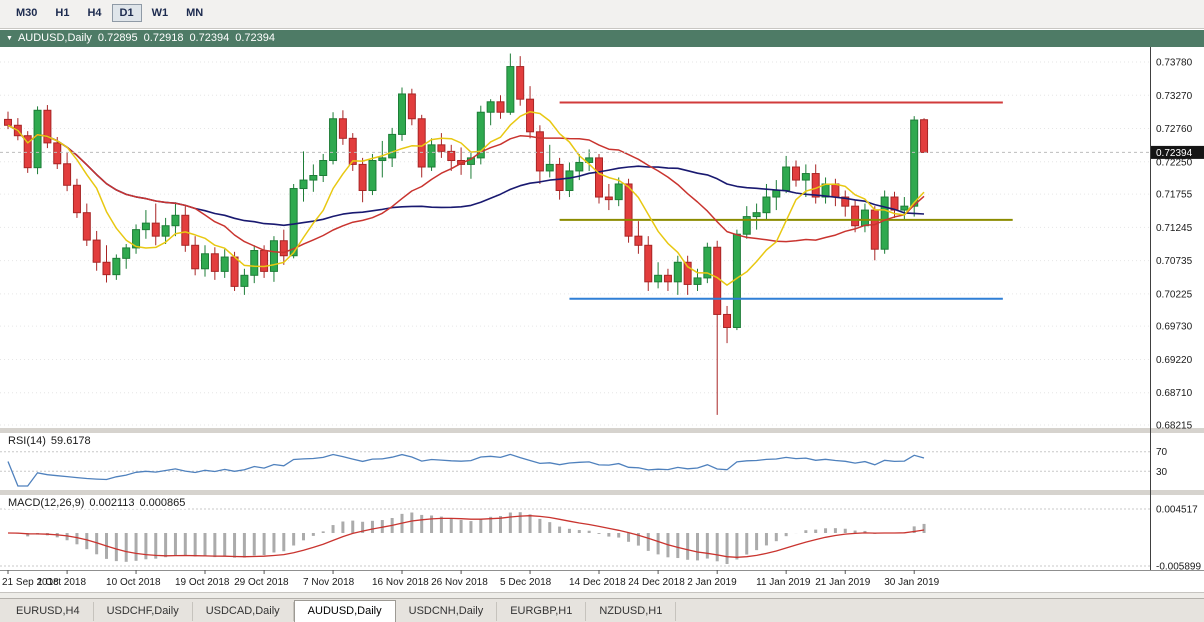 This screenshot has height=622, width=1204. I want to click on date-axis-area, so click(602, 581).